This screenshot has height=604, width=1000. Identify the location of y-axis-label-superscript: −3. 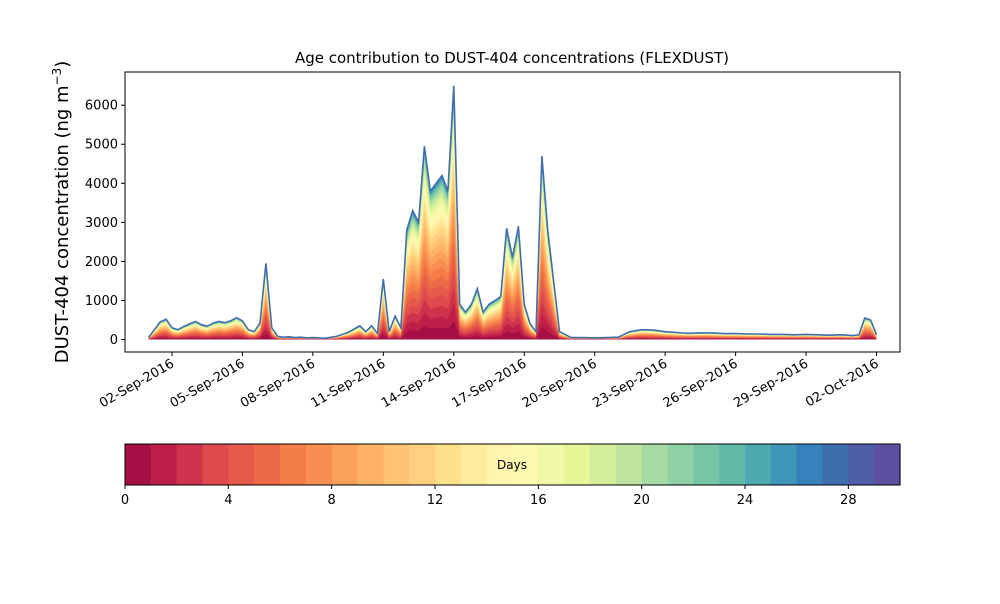
(57, 77).